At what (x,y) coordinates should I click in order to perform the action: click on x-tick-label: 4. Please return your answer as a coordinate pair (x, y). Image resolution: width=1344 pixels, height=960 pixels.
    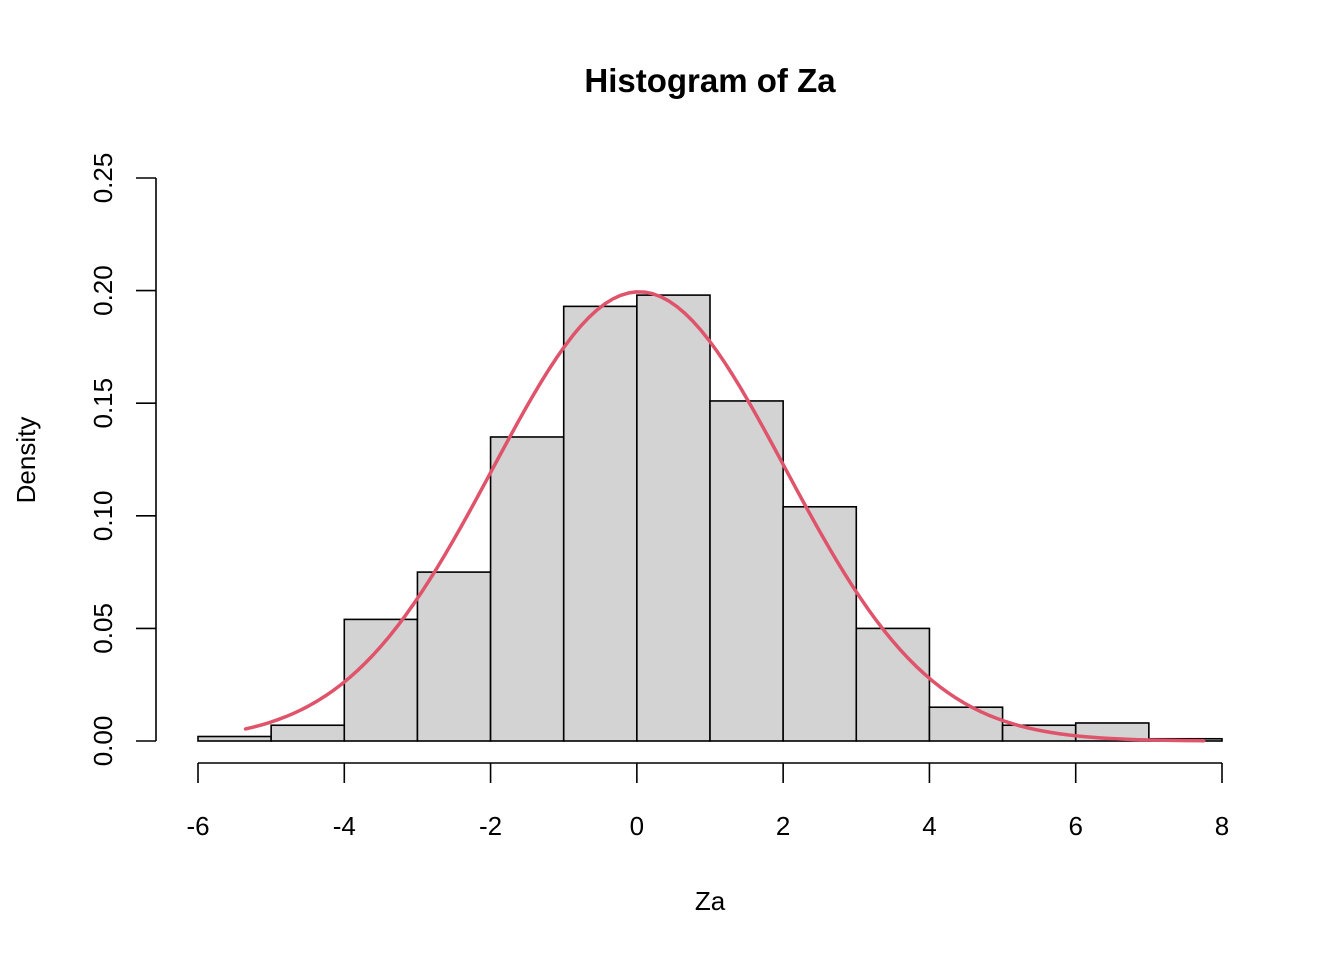
    Looking at the image, I should click on (929, 826).